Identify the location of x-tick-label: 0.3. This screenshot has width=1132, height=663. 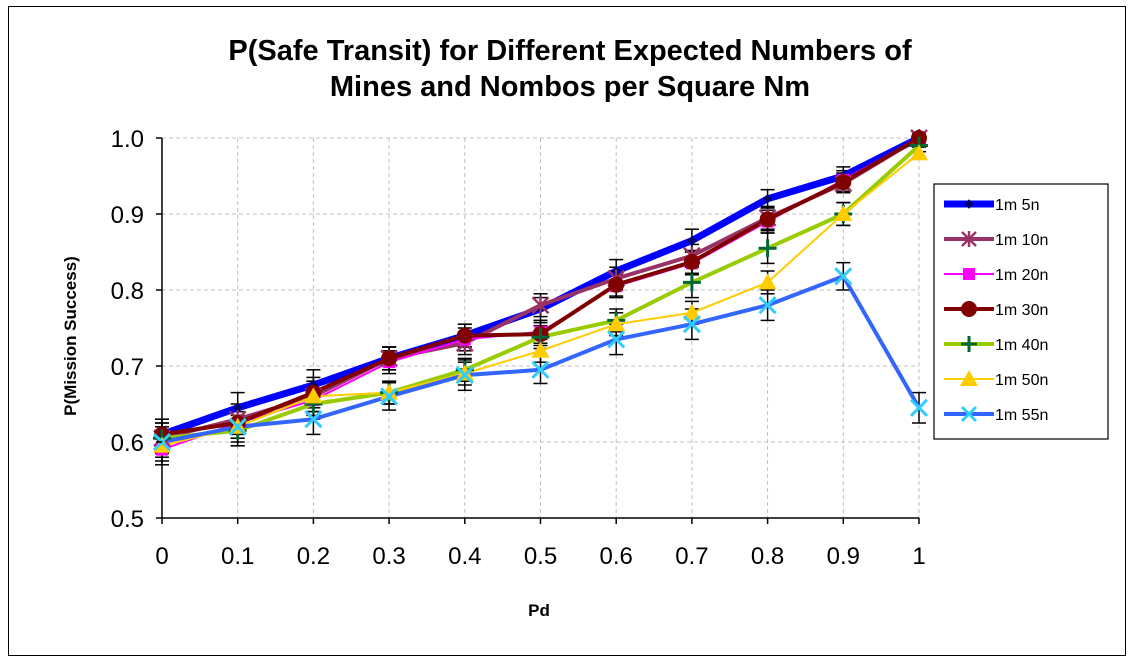
(388, 556).